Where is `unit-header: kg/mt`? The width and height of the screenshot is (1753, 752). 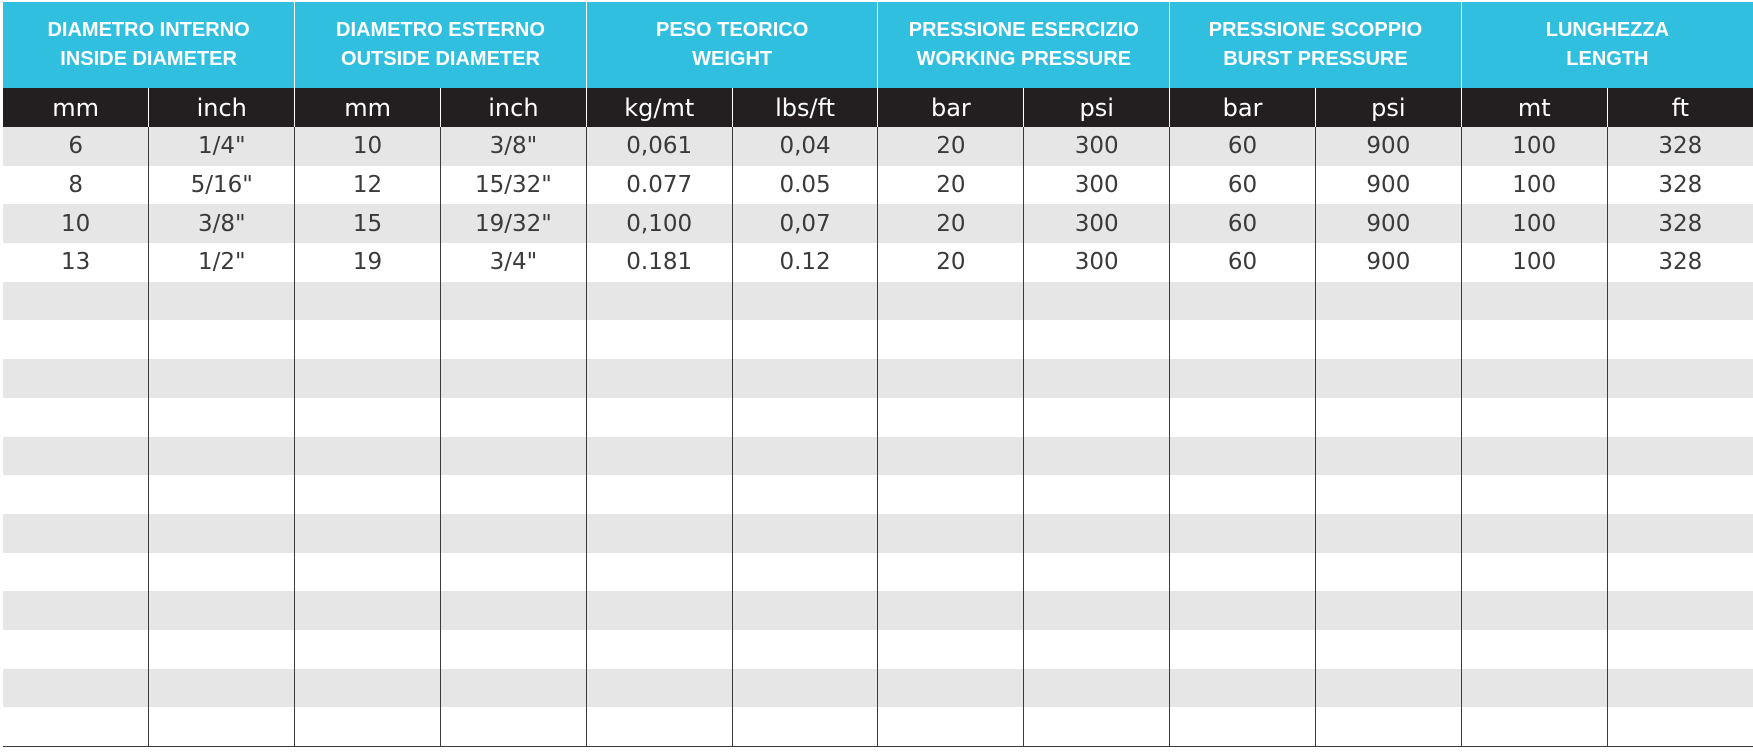
unit-header: kg/mt is located at coordinates (659, 107).